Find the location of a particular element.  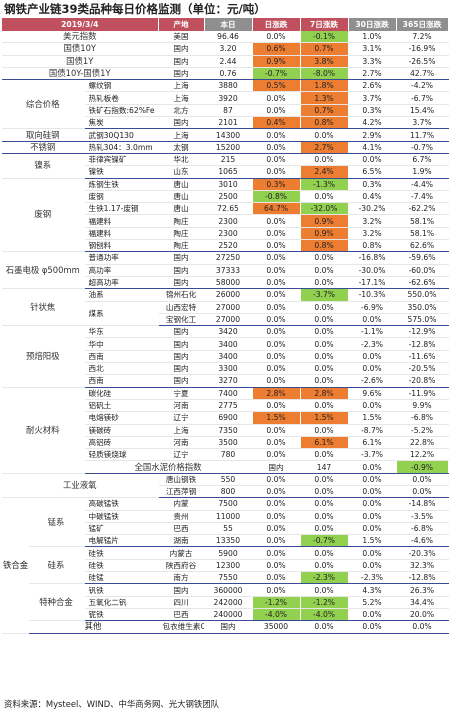

category-cell: 废钢 is located at coordinates (43, 215).